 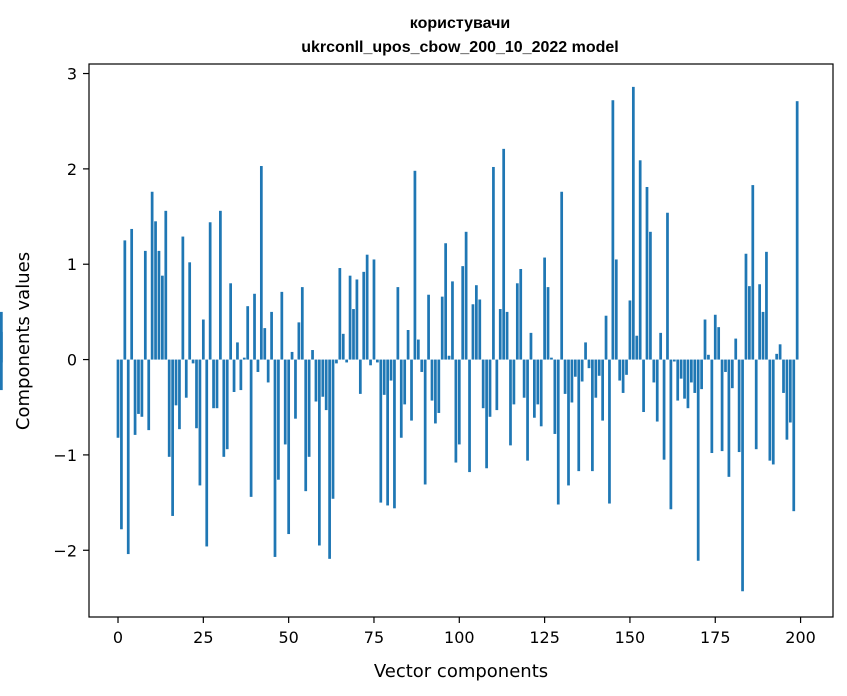 I want to click on x-tick-label: 25, so click(x=203, y=637).